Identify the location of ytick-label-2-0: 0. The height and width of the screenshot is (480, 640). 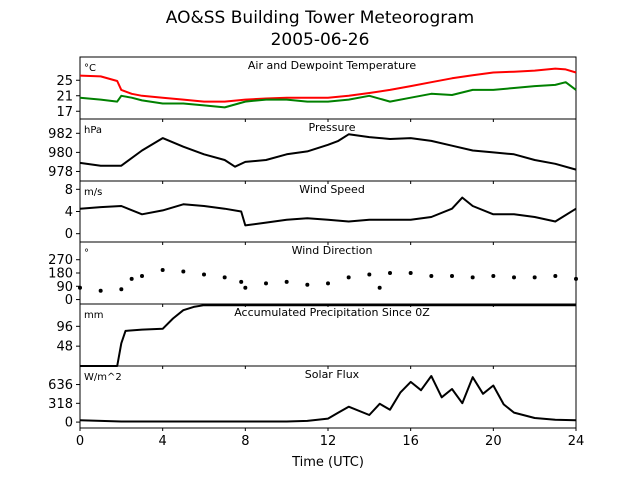
(69, 234).